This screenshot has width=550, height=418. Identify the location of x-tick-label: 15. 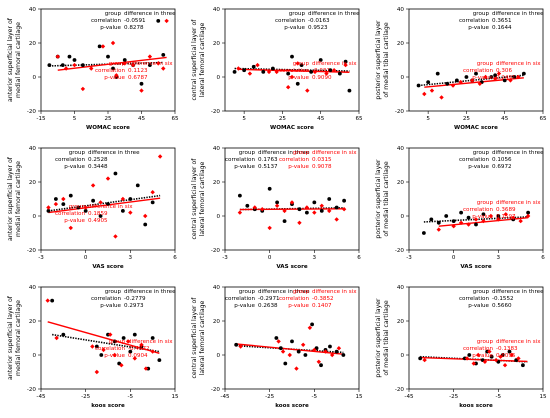
(175, 397).